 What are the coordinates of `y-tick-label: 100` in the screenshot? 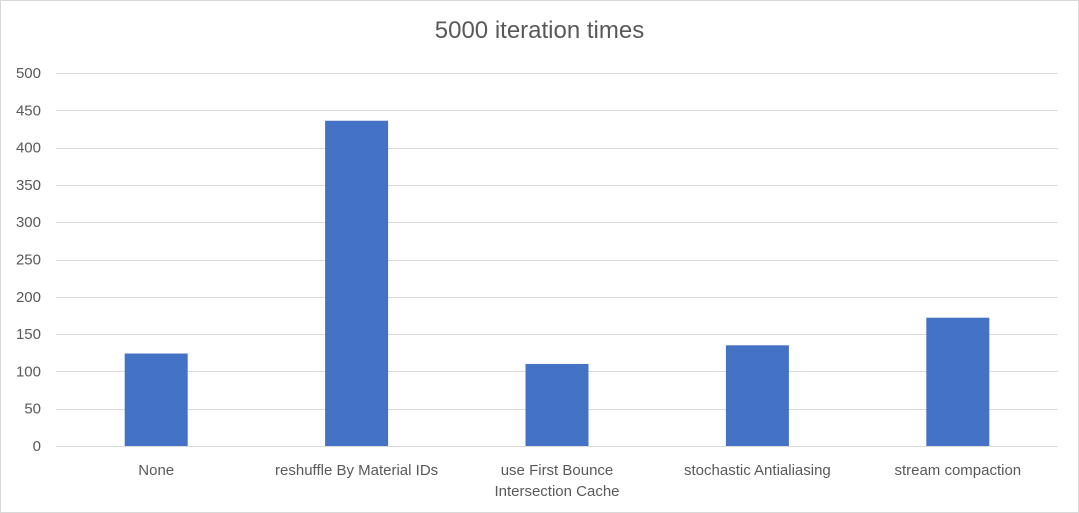 It's located at (28, 371).